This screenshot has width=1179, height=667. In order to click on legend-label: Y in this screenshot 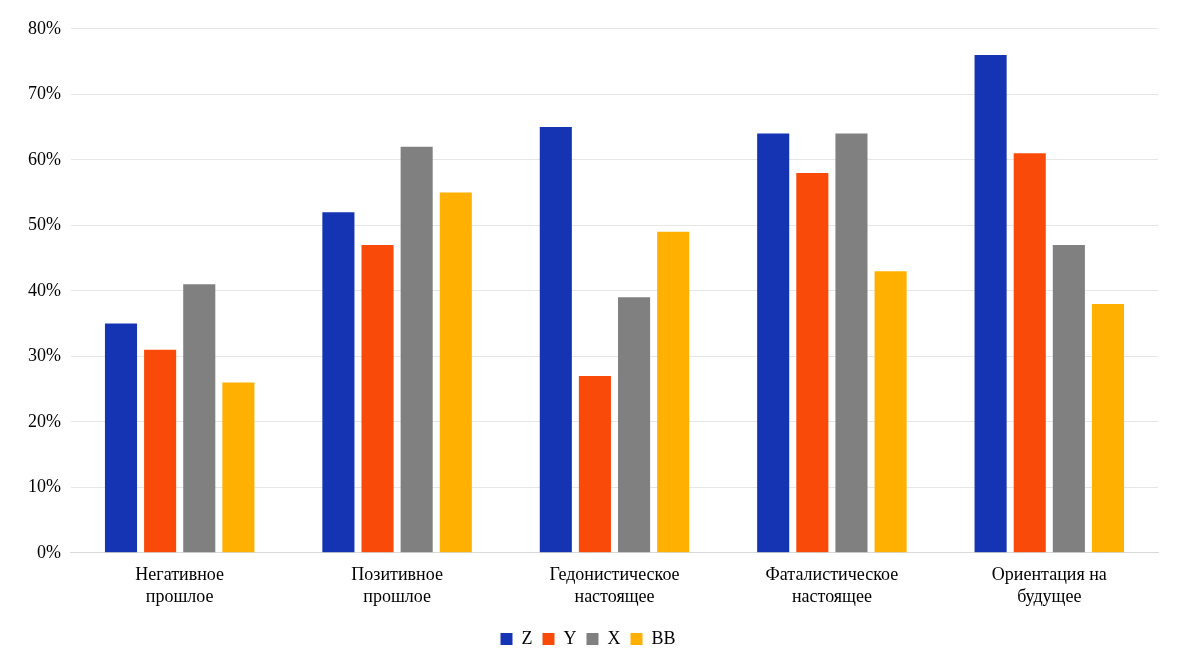, I will do `click(570, 637)`.